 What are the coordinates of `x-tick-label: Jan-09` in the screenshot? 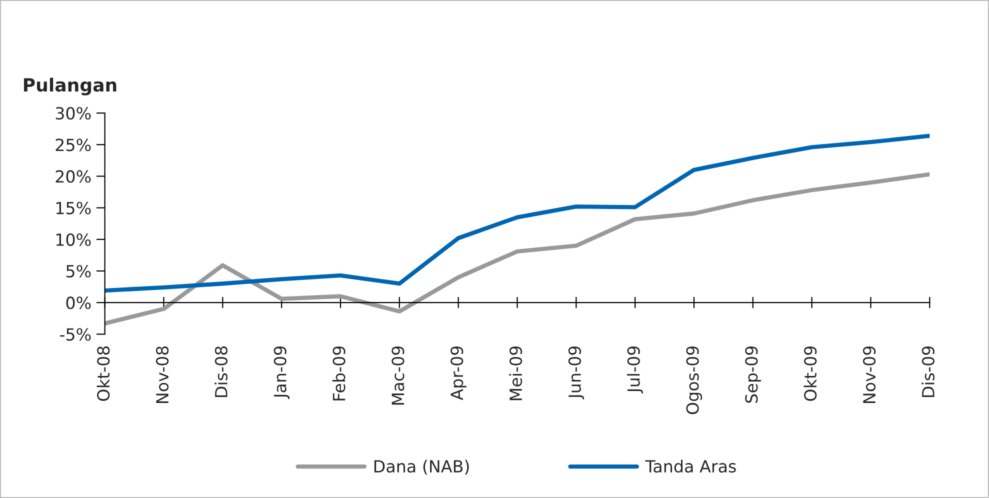 It's located at (282, 373).